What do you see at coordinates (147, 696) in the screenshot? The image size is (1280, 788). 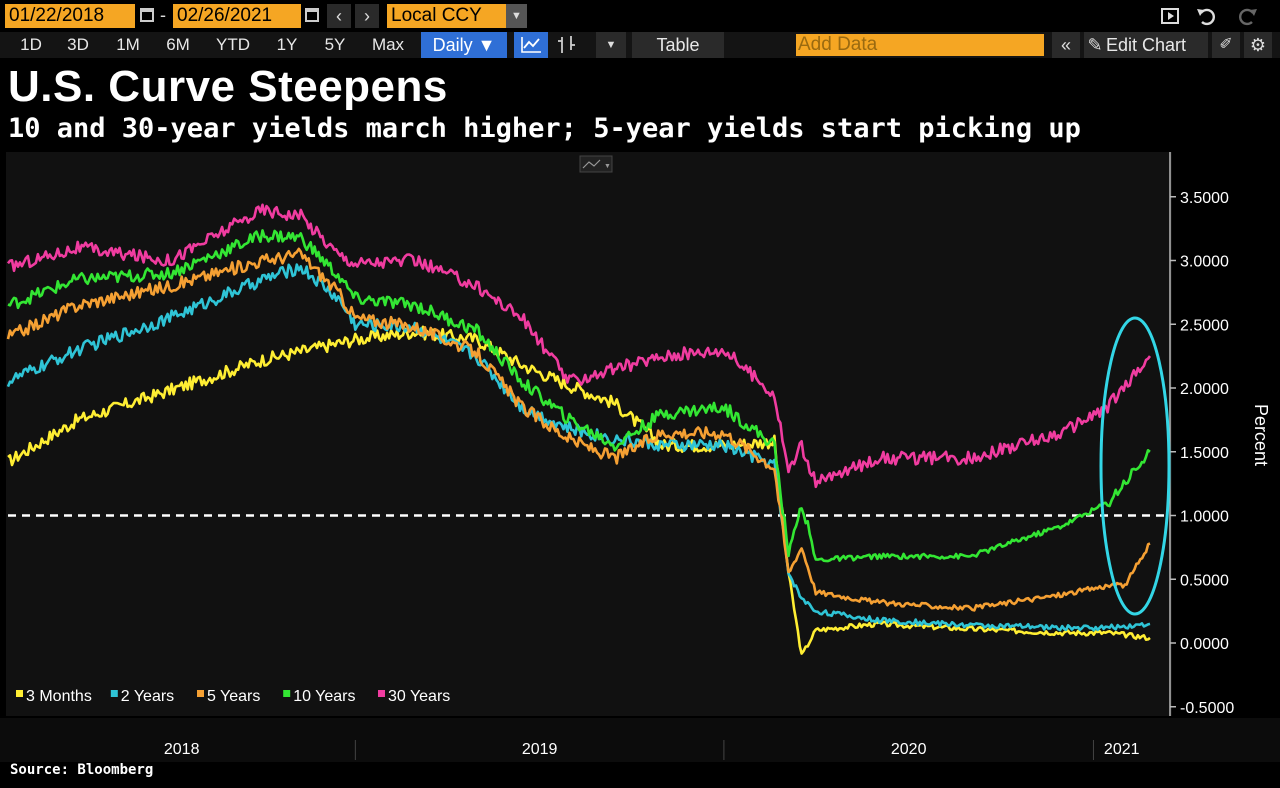 I see `legend-label: 2 Years` at bounding box center [147, 696].